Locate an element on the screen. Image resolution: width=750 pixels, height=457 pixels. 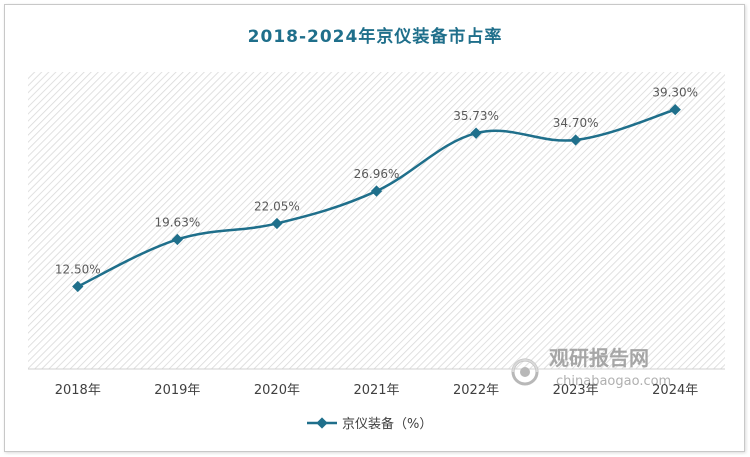
watermark-name: 观研报告网 is located at coordinates (599, 358).